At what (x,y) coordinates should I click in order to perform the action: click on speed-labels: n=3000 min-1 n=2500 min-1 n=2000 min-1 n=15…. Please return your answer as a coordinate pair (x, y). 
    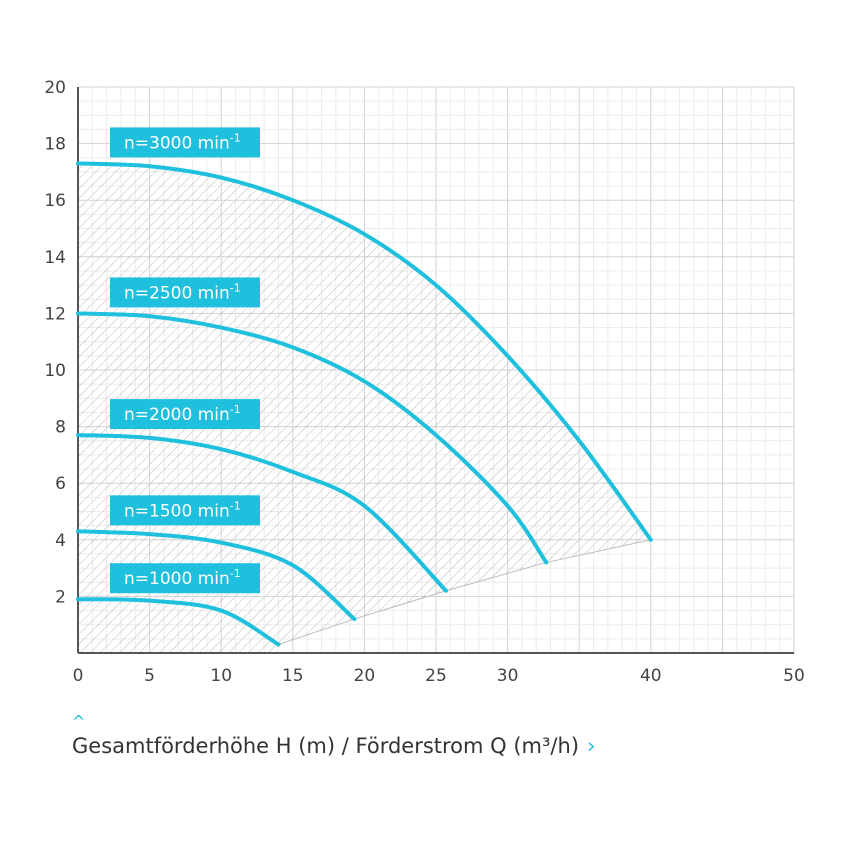
    Looking at the image, I should click on (185, 360).